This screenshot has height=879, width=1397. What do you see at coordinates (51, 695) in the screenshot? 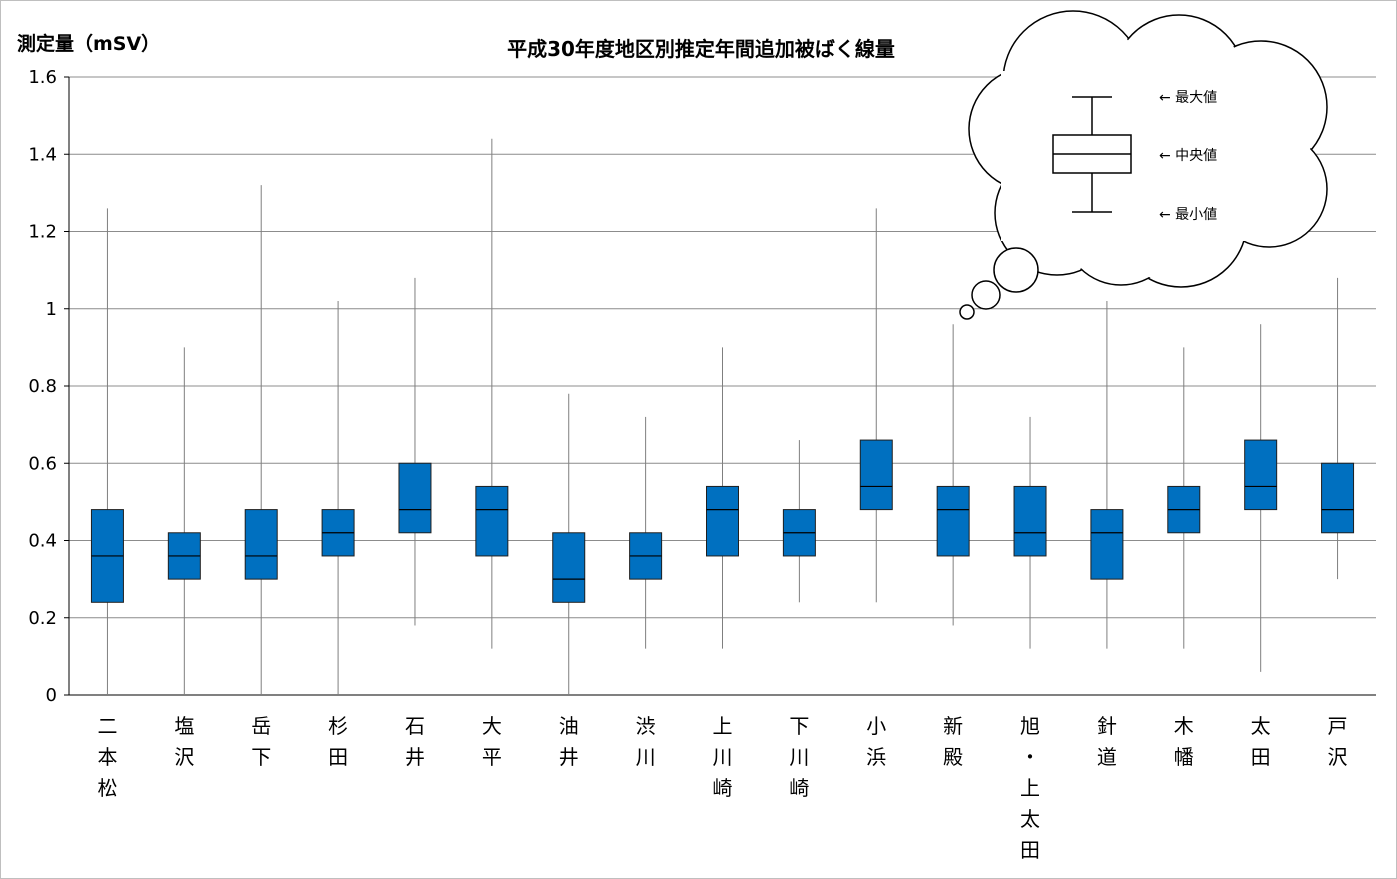
I see `y-tick-label: 0` at bounding box center [51, 695].